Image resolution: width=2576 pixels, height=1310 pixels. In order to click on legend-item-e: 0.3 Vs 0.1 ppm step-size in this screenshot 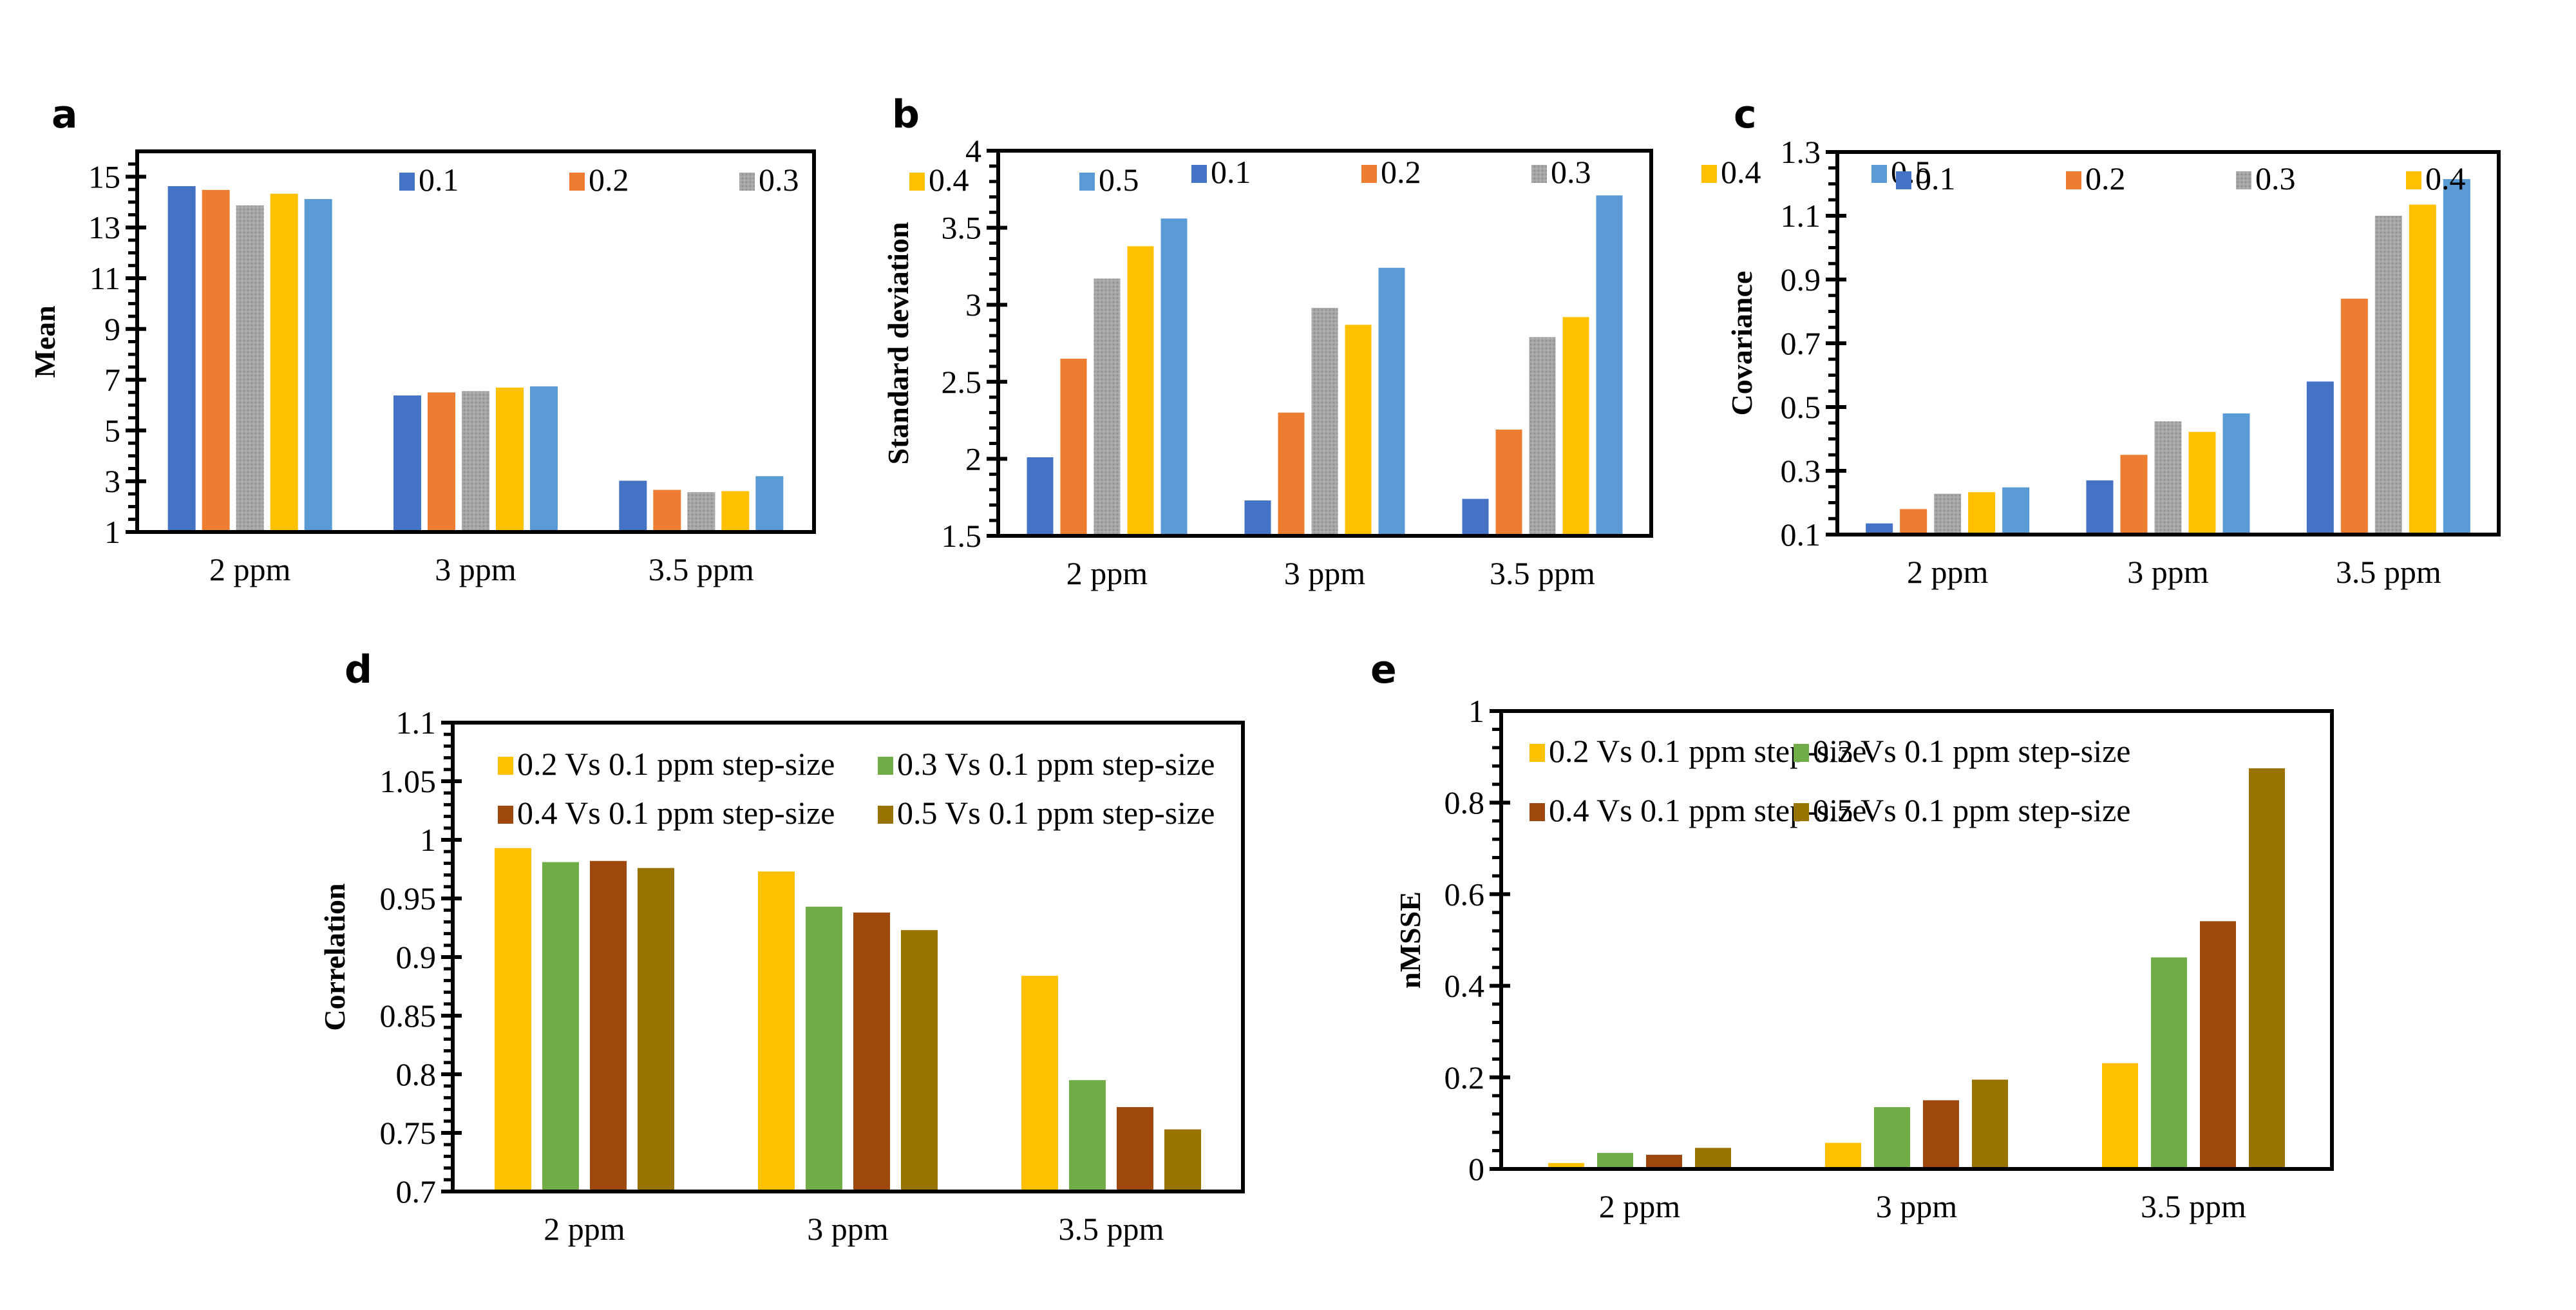, I will do `click(1962, 751)`.